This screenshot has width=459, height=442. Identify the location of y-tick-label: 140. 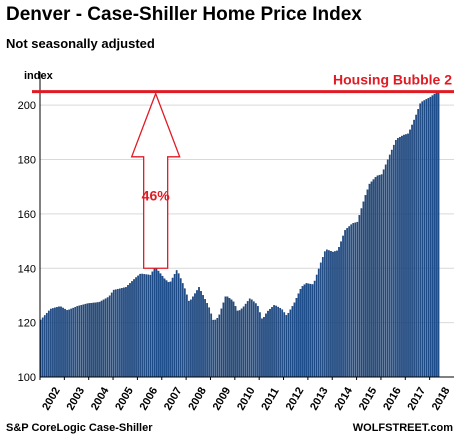
(27, 269).